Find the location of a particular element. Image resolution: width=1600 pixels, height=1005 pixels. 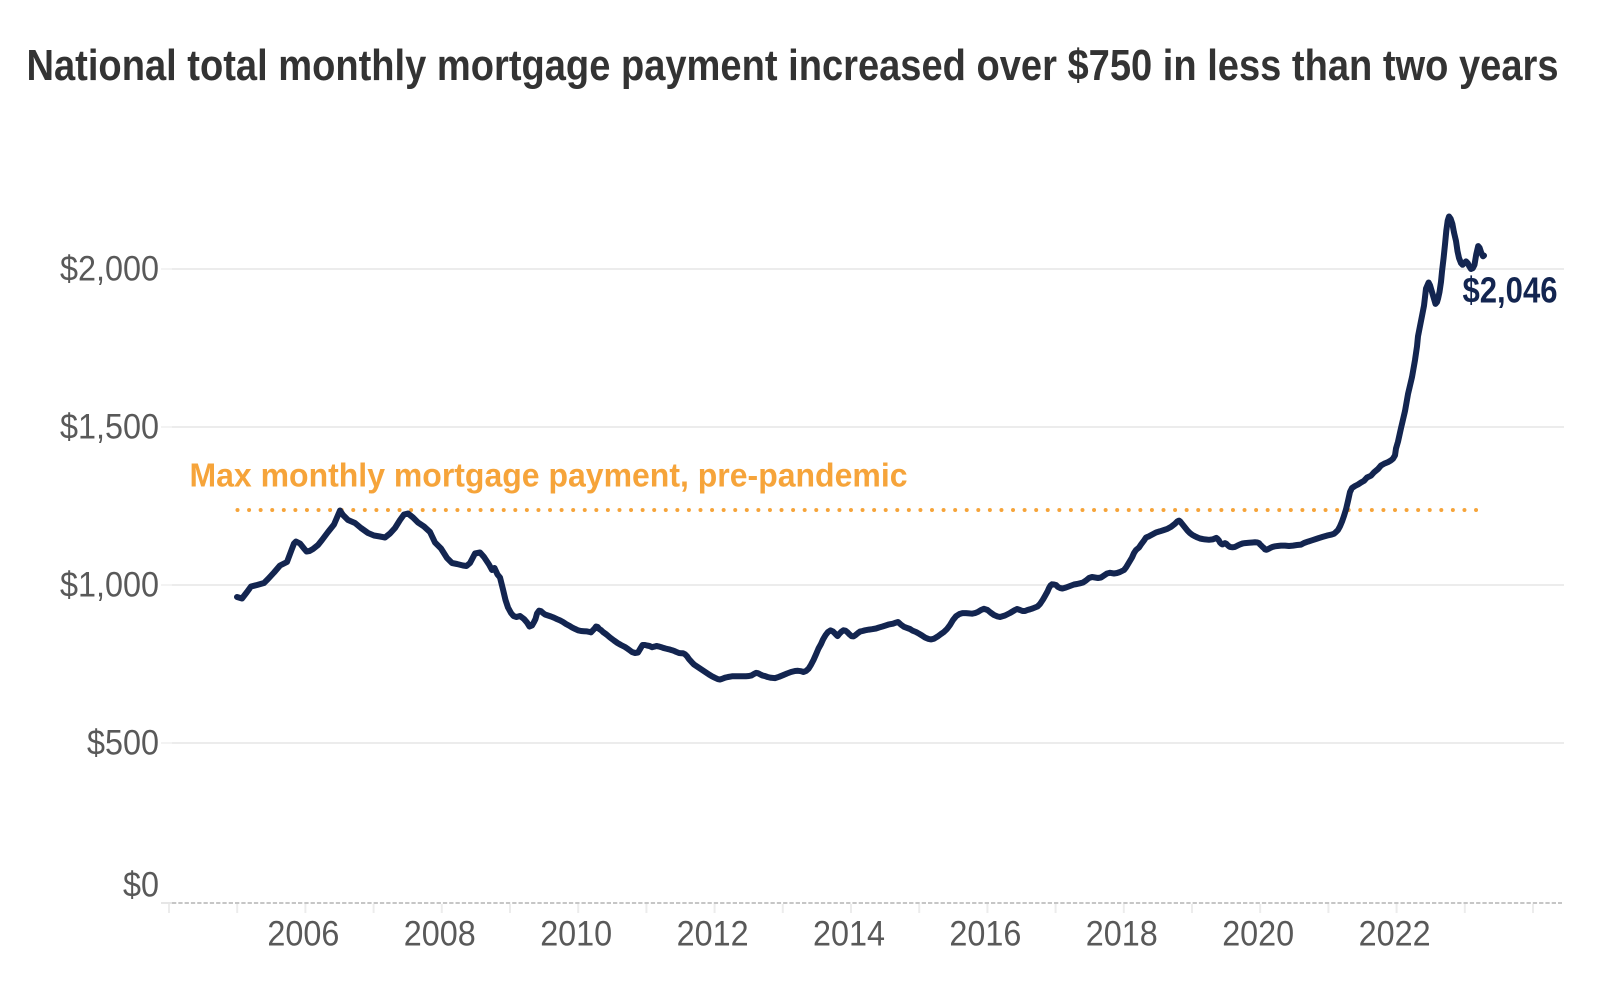

svg-text: $0 is located at coordinates (141, 885).